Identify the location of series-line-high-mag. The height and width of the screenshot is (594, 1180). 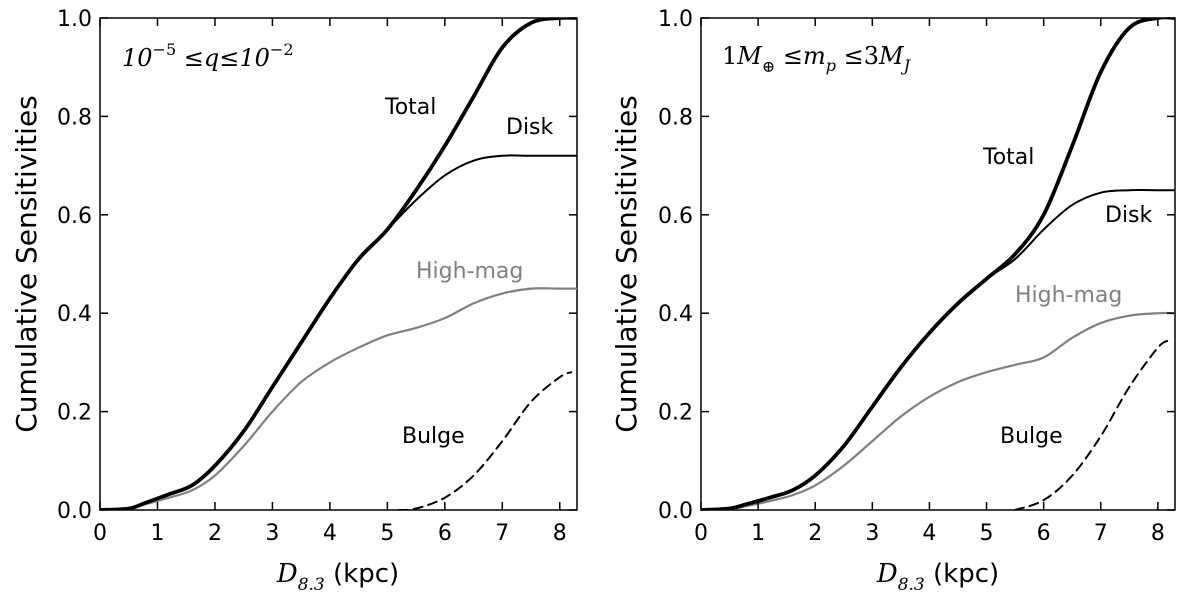
(938, 410).